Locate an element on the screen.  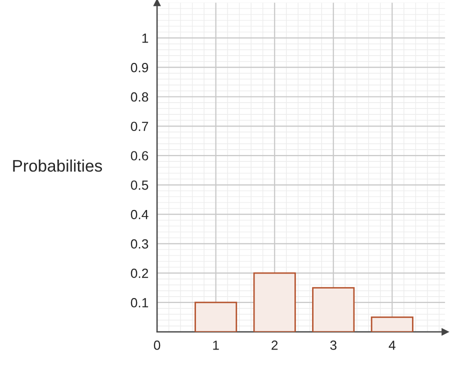
y-tick-label: 0.2 is located at coordinates (139, 273).